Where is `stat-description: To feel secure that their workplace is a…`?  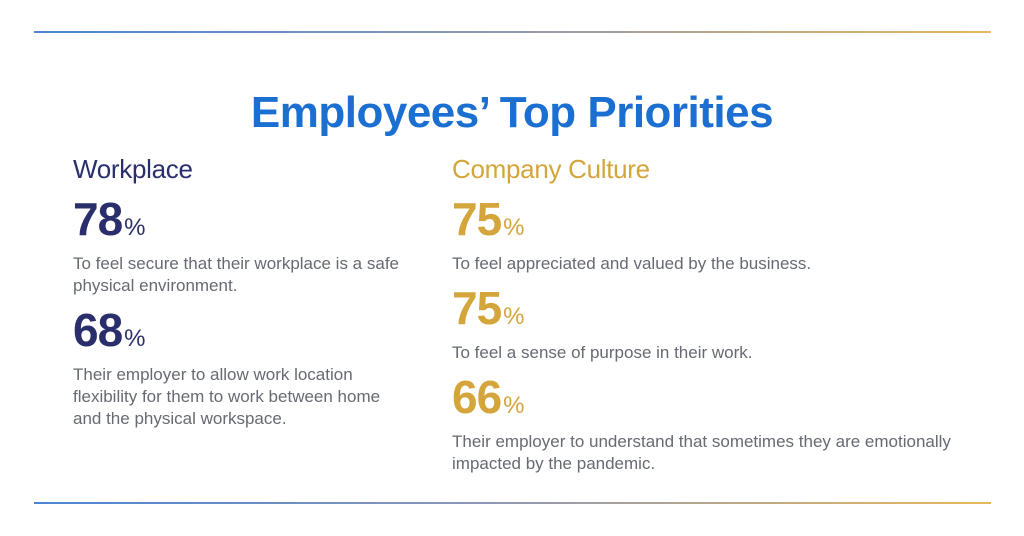 stat-description: To feel secure that their workplace is a… is located at coordinates (236, 274).